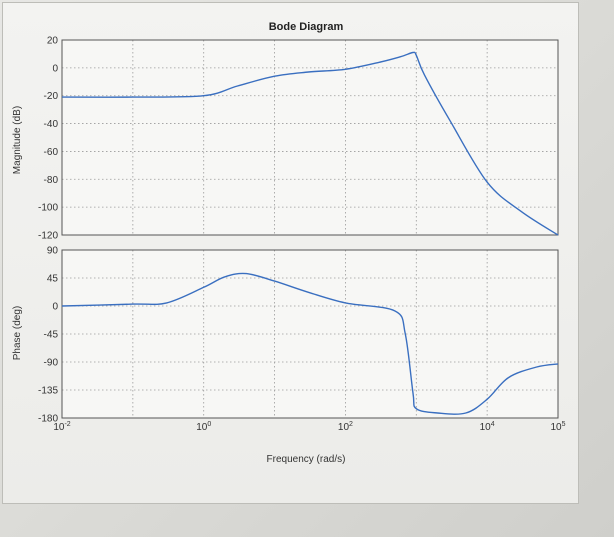  I want to click on phase-y-tick-label: -135, so click(48, 391).